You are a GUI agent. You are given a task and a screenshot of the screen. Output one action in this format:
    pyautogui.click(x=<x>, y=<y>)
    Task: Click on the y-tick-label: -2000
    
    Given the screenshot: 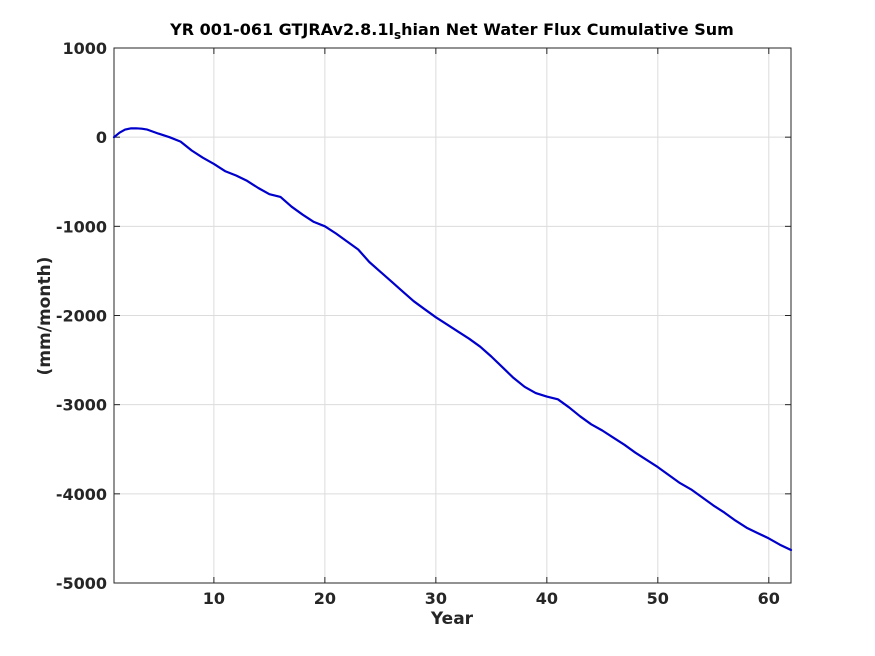 What is the action you would take?
    pyautogui.click(x=81, y=316)
    